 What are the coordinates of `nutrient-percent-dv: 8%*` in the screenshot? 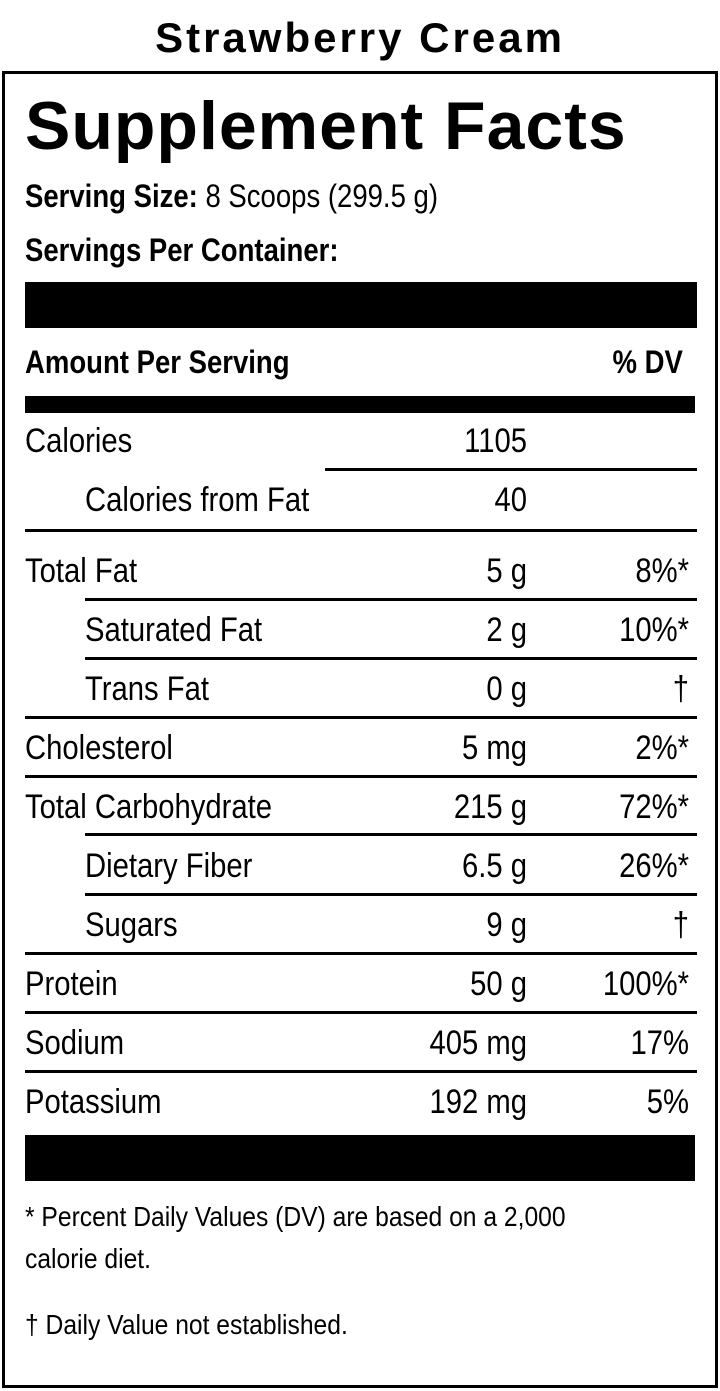 It's located at (662, 571).